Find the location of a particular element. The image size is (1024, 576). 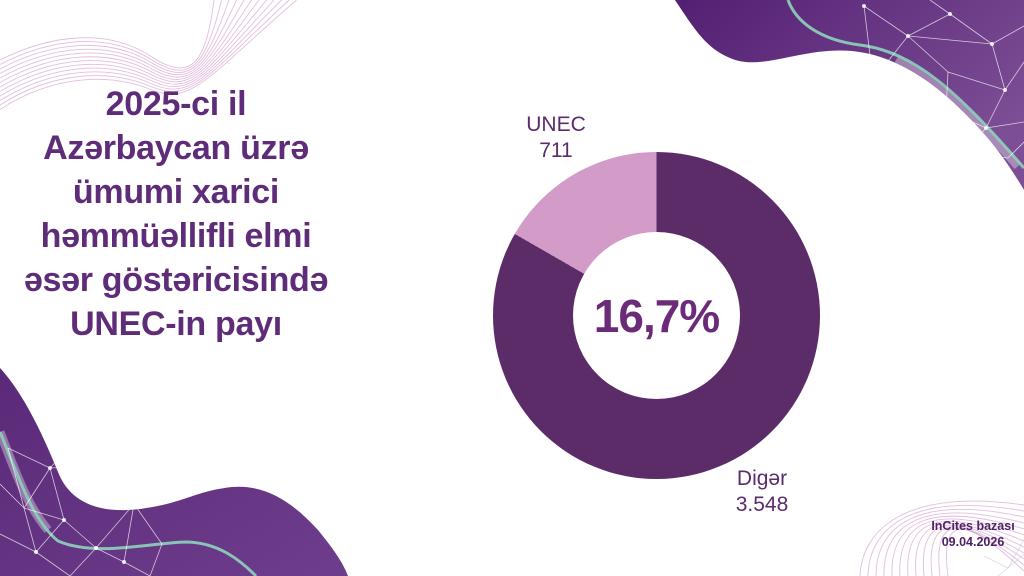

callout-unec: UNEC 711 is located at coordinates (556, 138).